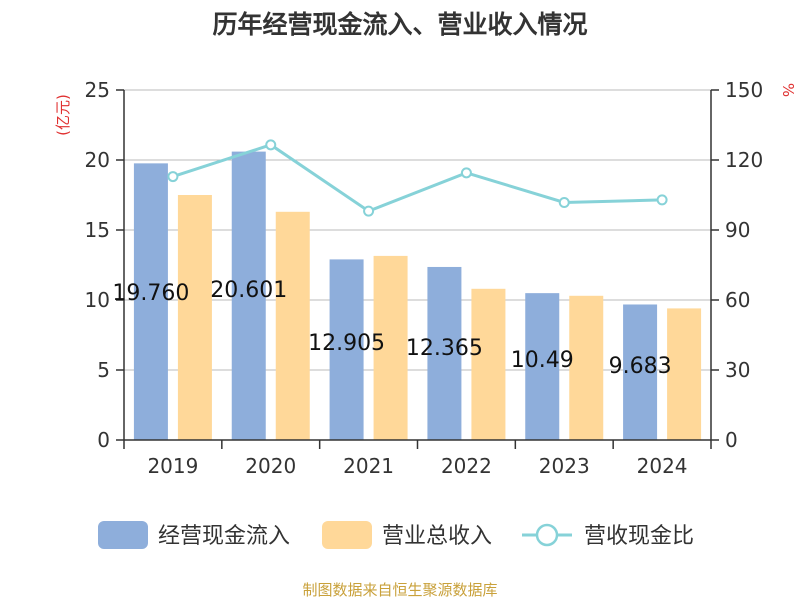 This screenshot has height=600, width=800. I want to click on bar-data-label: 12.905, so click(346, 343).